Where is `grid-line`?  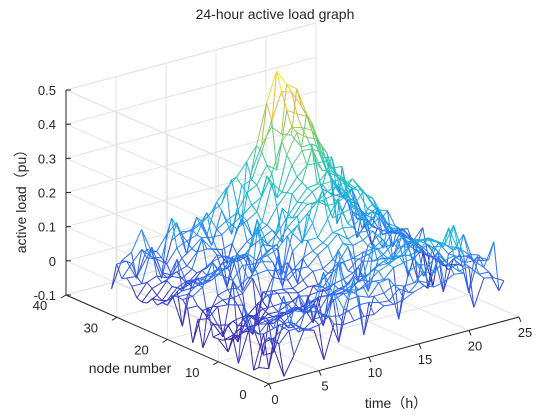 grid-line is located at coordinates (343, 328).